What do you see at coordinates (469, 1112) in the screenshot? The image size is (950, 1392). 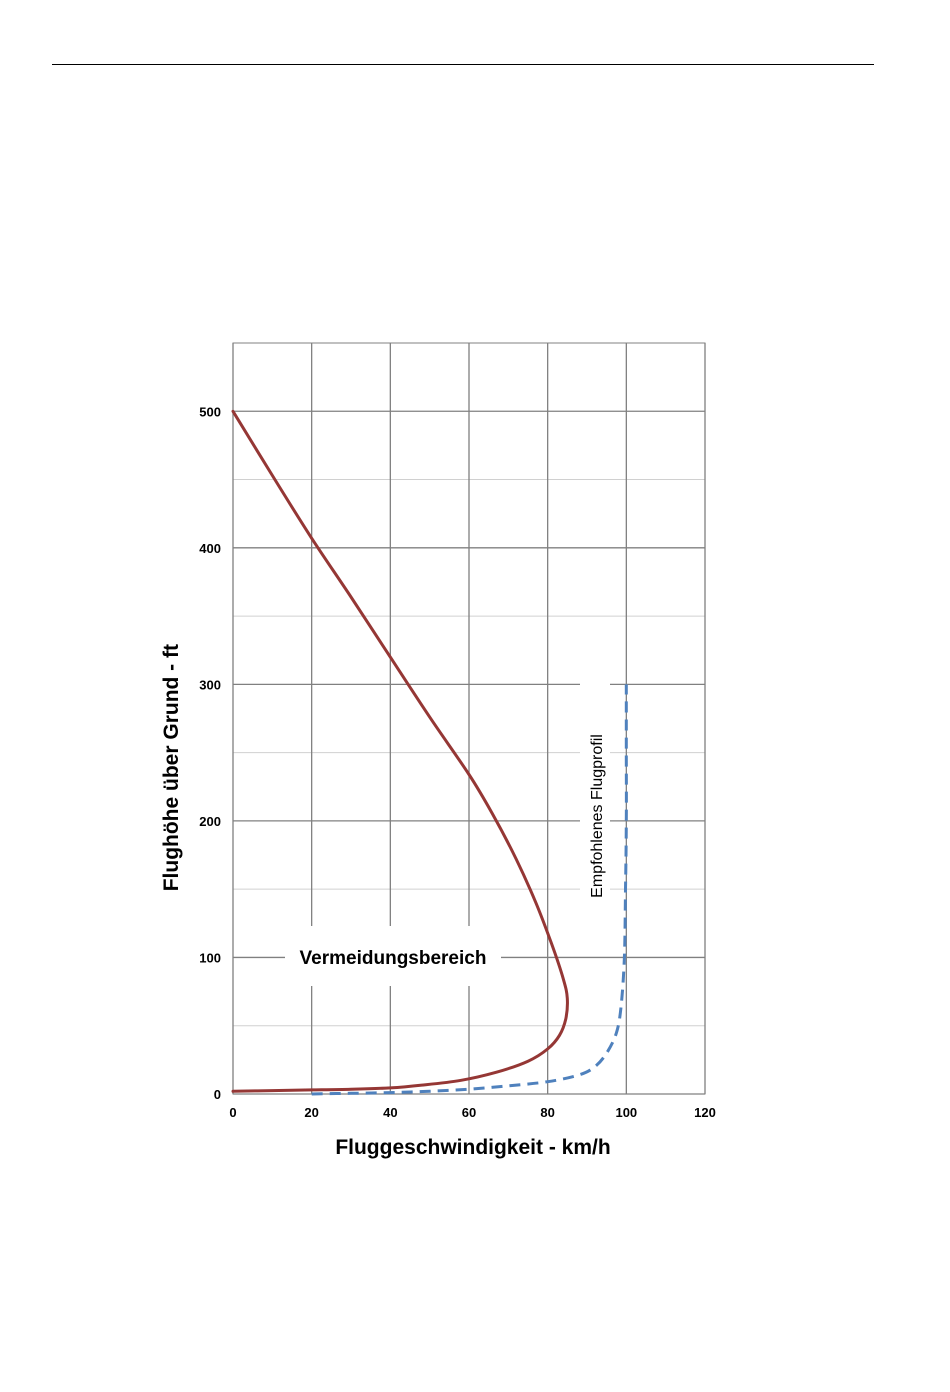 I see `x-tick-label: 60` at bounding box center [469, 1112].